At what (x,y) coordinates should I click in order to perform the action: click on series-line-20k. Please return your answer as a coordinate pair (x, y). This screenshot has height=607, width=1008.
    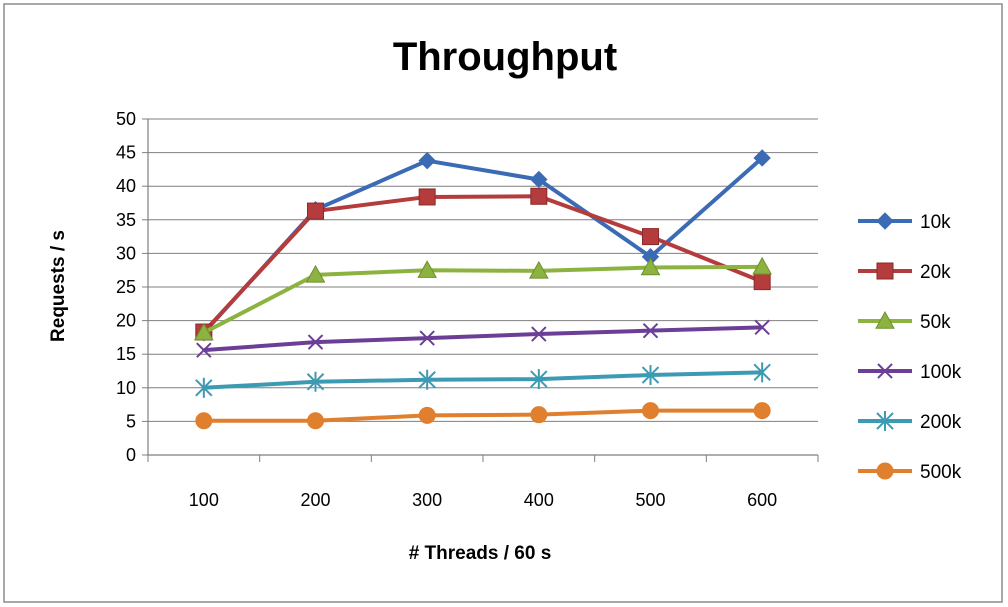
    Looking at the image, I should click on (482, 264).